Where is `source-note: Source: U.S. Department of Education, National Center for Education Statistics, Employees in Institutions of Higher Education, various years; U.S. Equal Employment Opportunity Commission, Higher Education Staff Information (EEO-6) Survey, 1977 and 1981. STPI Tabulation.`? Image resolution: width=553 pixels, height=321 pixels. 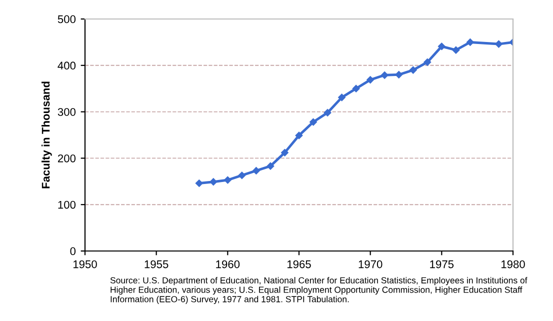 source-note: Source: U.S. Department of Education, National Center for Education Statistics, Employees in Institutions of Higher Education, various years; U.S. Equal Employment Opportunity Commission, Higher Education Staff Information (EEO-6) Survey, 1977 and 1981. STPI Tabulation. is located at coordinates (319, 290).